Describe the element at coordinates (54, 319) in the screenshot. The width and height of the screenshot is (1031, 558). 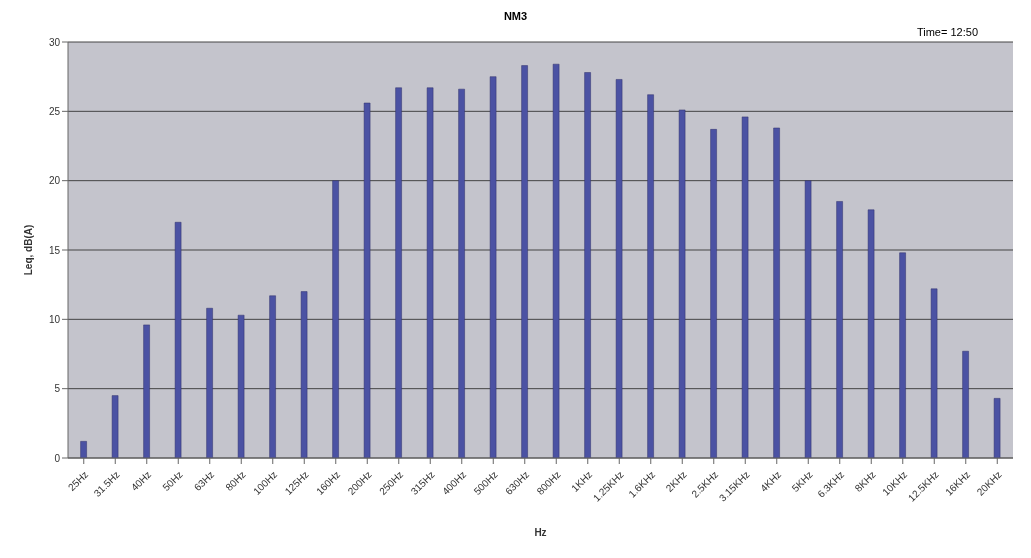
I see `y-tick-label: 10` at that location.